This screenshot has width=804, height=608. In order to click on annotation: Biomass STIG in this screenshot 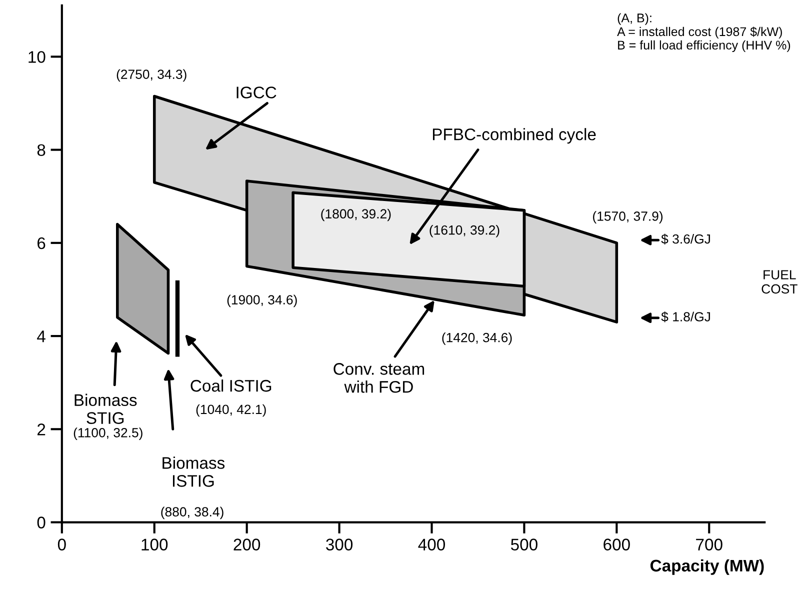, I will do `click(105, 409)`.